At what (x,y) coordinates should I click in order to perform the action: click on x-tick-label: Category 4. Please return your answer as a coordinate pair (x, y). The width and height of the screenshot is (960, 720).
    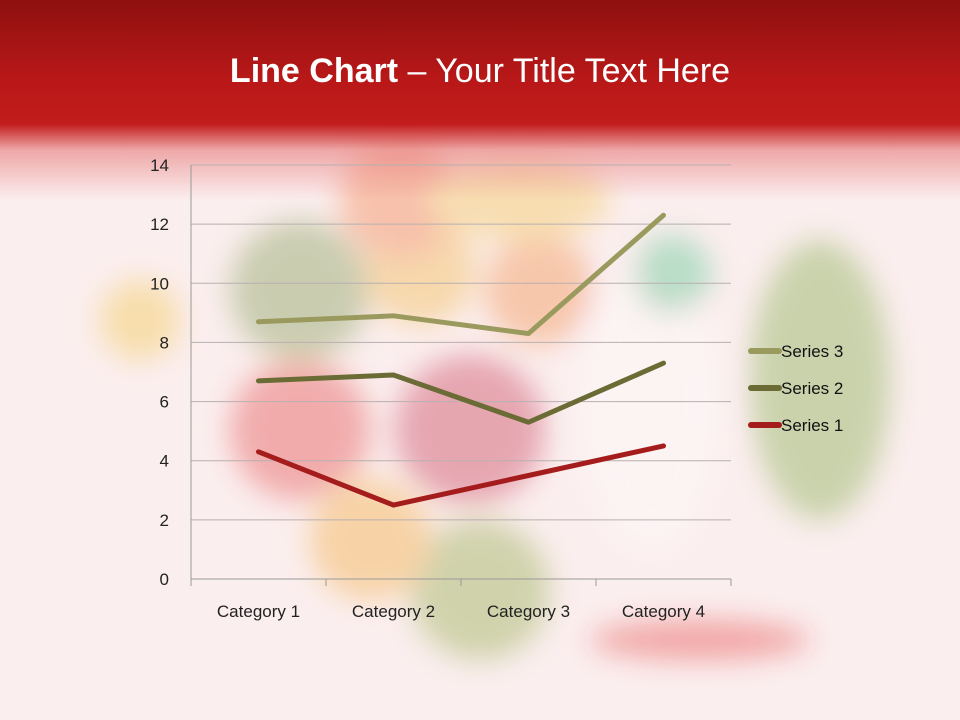
    Looking at the image, I should click on (663, 611).